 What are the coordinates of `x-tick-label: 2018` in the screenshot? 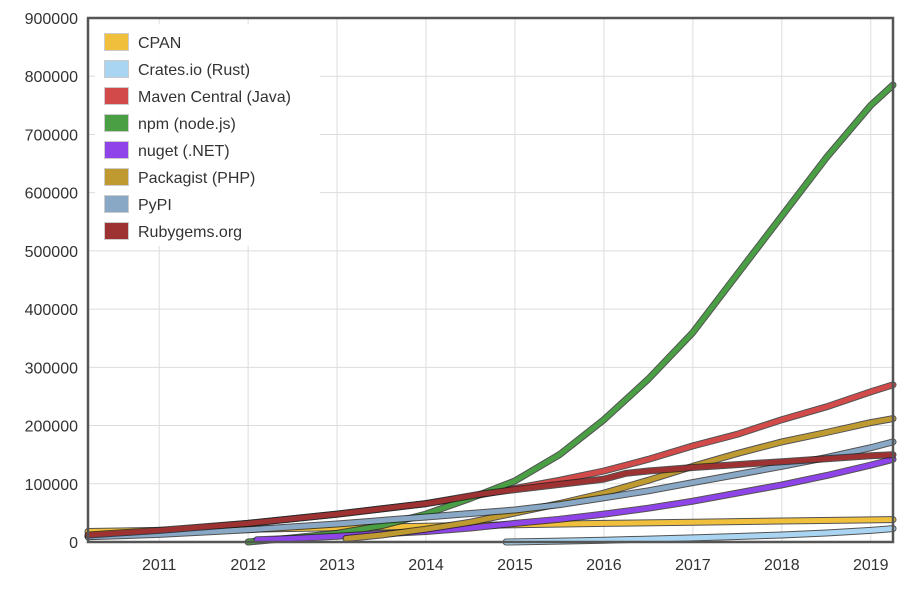 It's located at (782, 565).